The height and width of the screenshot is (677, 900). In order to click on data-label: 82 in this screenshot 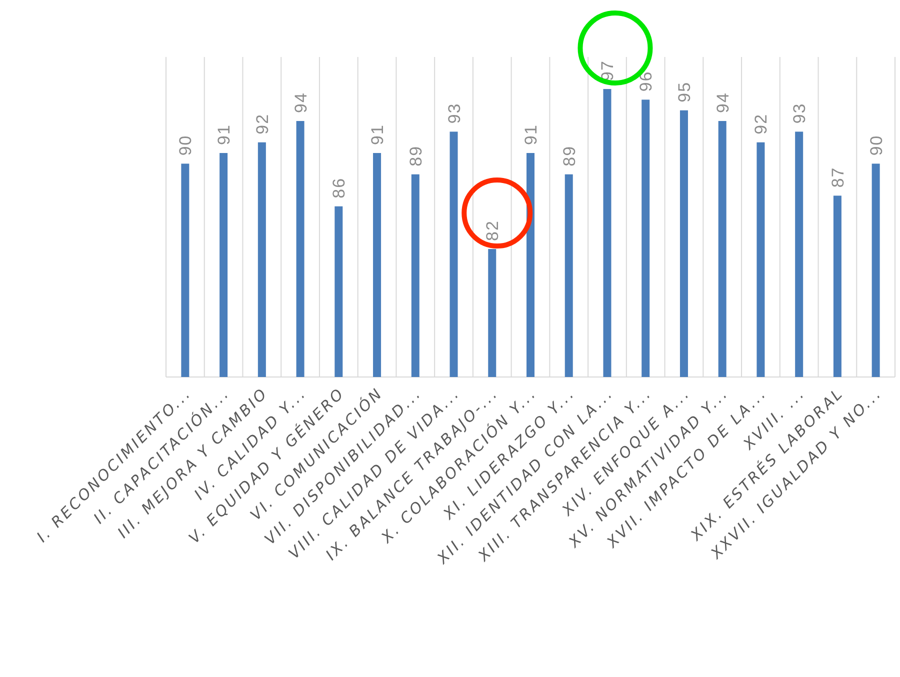, I will do `click(492, 230)`.